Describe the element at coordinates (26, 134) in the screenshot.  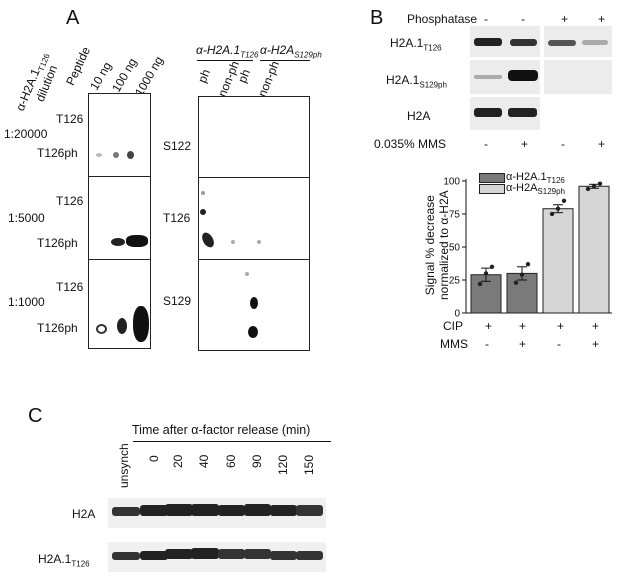
I see `dilution-20000: 1:20000` at that location.